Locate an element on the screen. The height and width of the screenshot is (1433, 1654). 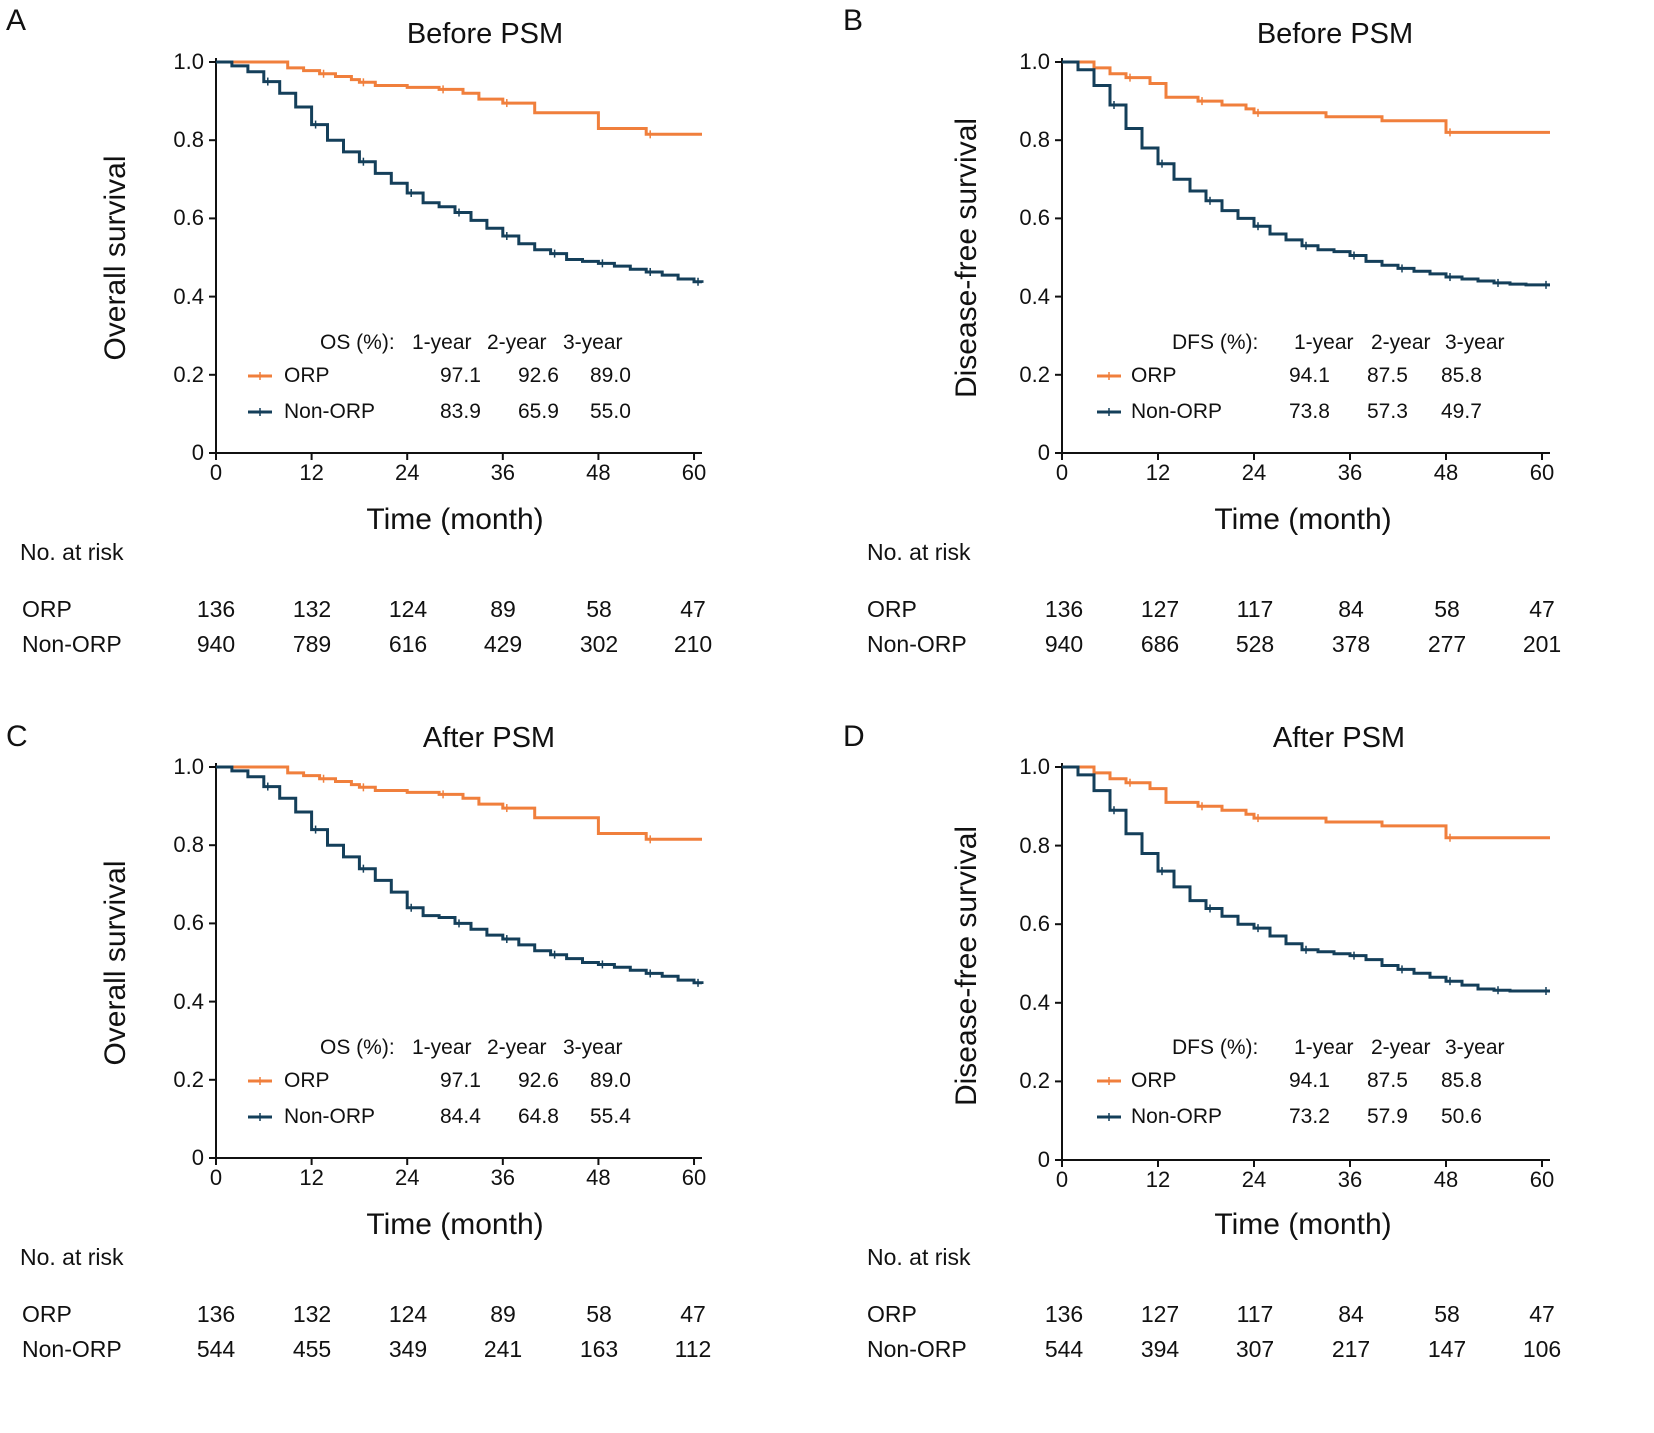
series-line-non-orp is located at coordinates (1306, 879).